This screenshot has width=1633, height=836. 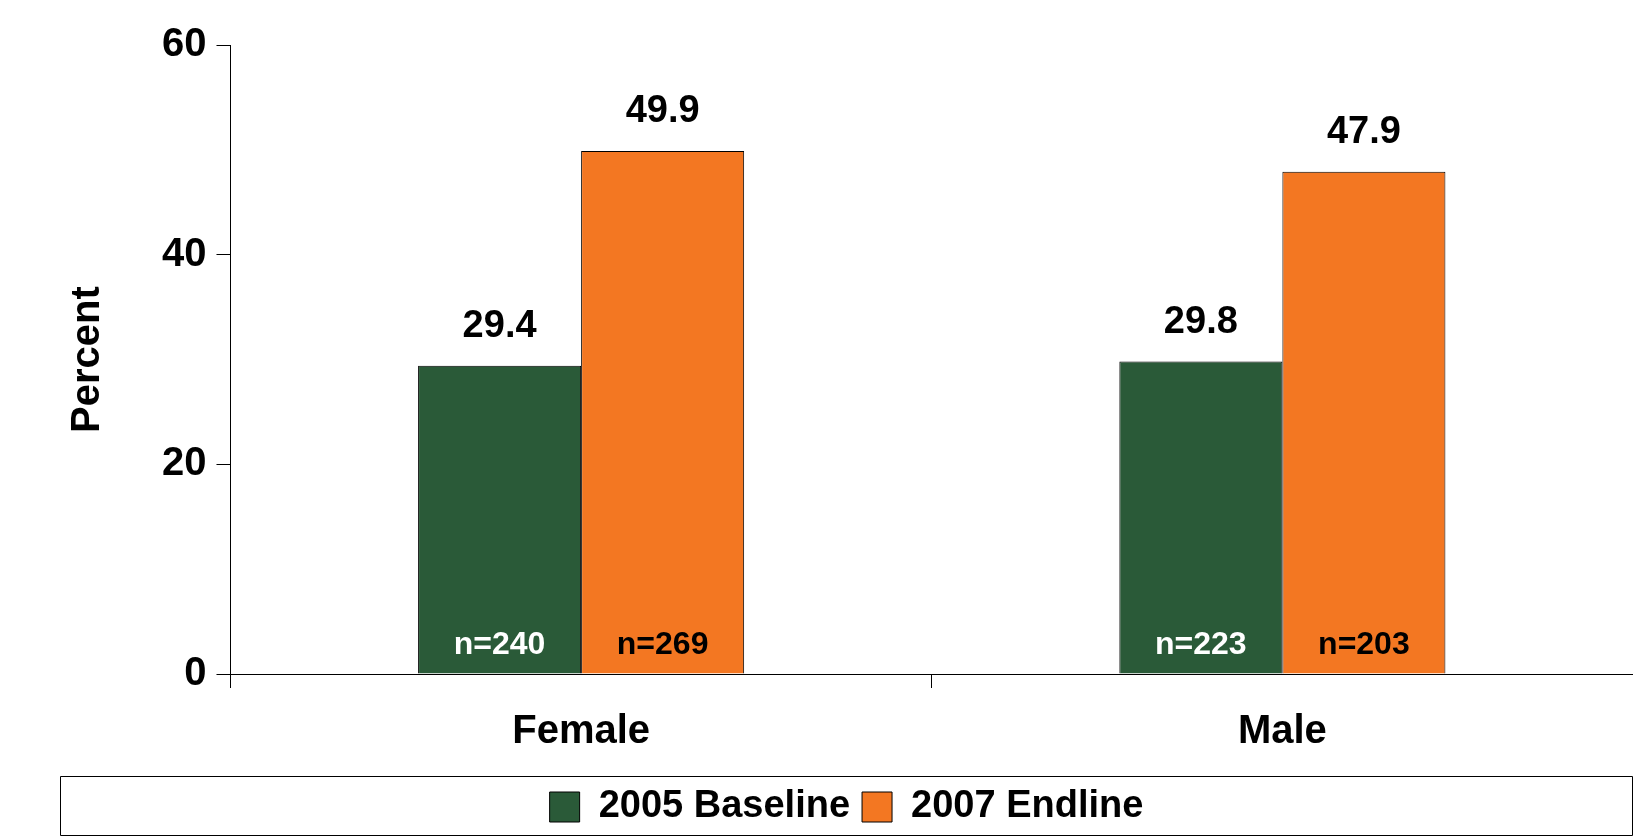 I want to click on data-label: 49.9, so click(x=662, y=109).